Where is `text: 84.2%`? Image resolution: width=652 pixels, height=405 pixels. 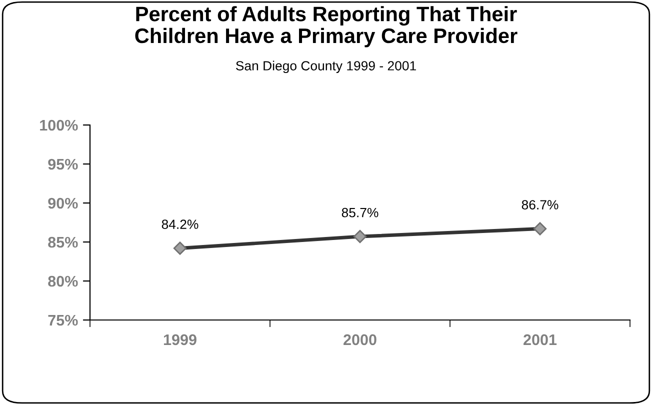
text: 84.2% is located at coordinates (180, 224).